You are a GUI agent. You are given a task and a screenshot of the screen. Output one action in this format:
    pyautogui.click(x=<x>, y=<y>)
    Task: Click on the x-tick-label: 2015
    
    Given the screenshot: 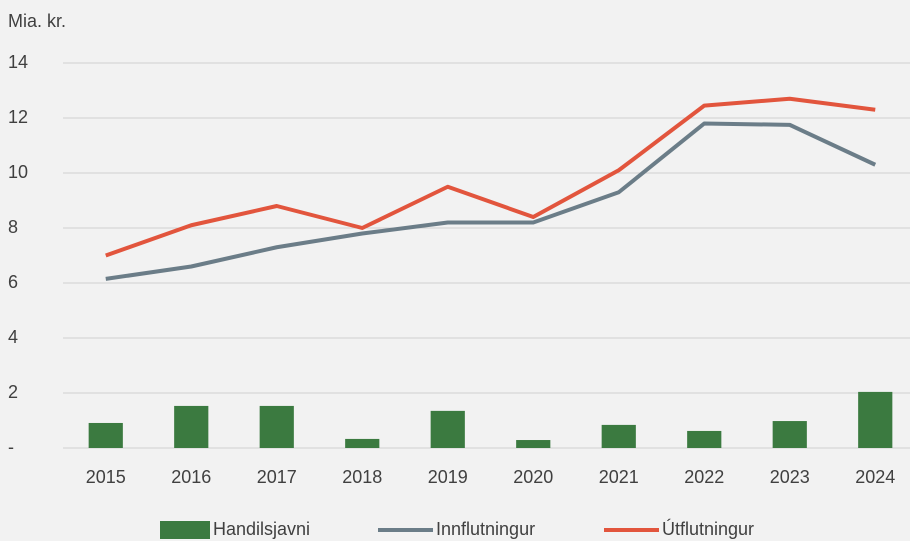 What is the action you would take?
    pyautogui.click(x=106, y=477)
    